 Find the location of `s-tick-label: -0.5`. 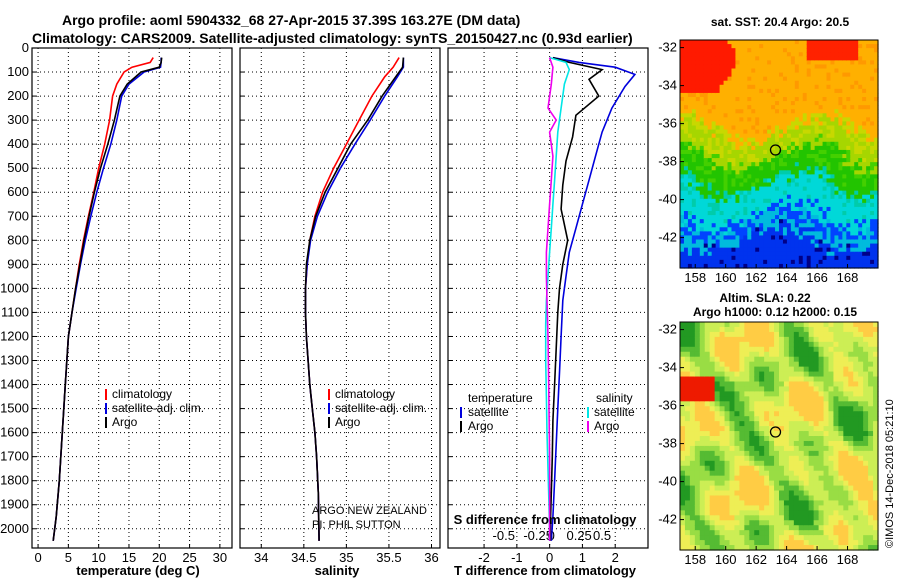

s-tick-label: -0.5 is located at coordinates (504, 535).